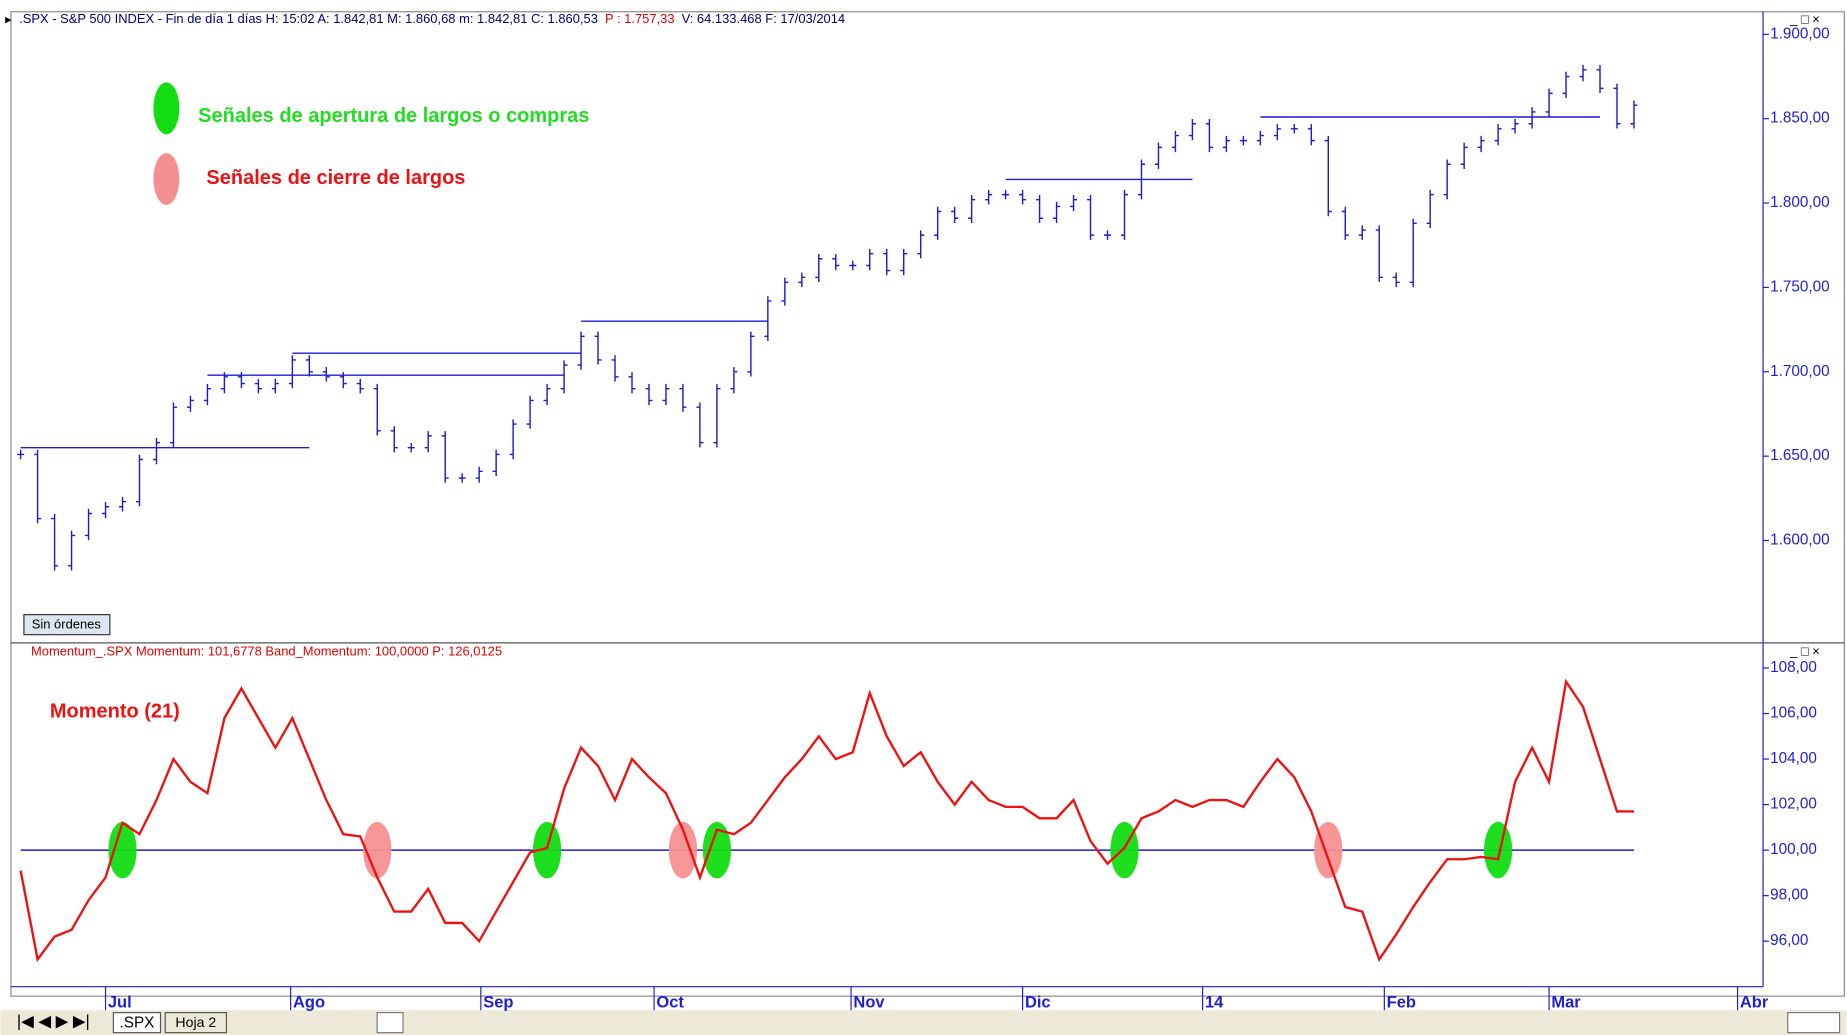 The height and width of the screenshot is (1035, 1847). Describe the element at coordinates (1793, 667) in the screenshot. I see `y-tick-label: 108,00` at that location.